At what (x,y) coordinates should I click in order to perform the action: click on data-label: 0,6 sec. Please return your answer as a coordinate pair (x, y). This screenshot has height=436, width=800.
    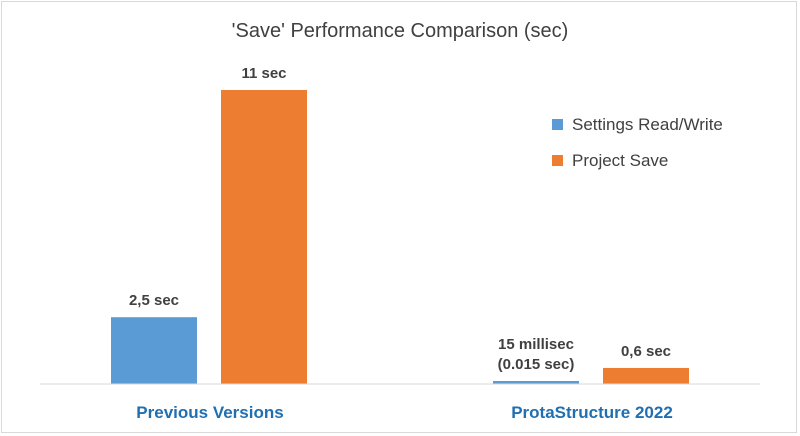
    Looking at the image, I should click on (646, 351).